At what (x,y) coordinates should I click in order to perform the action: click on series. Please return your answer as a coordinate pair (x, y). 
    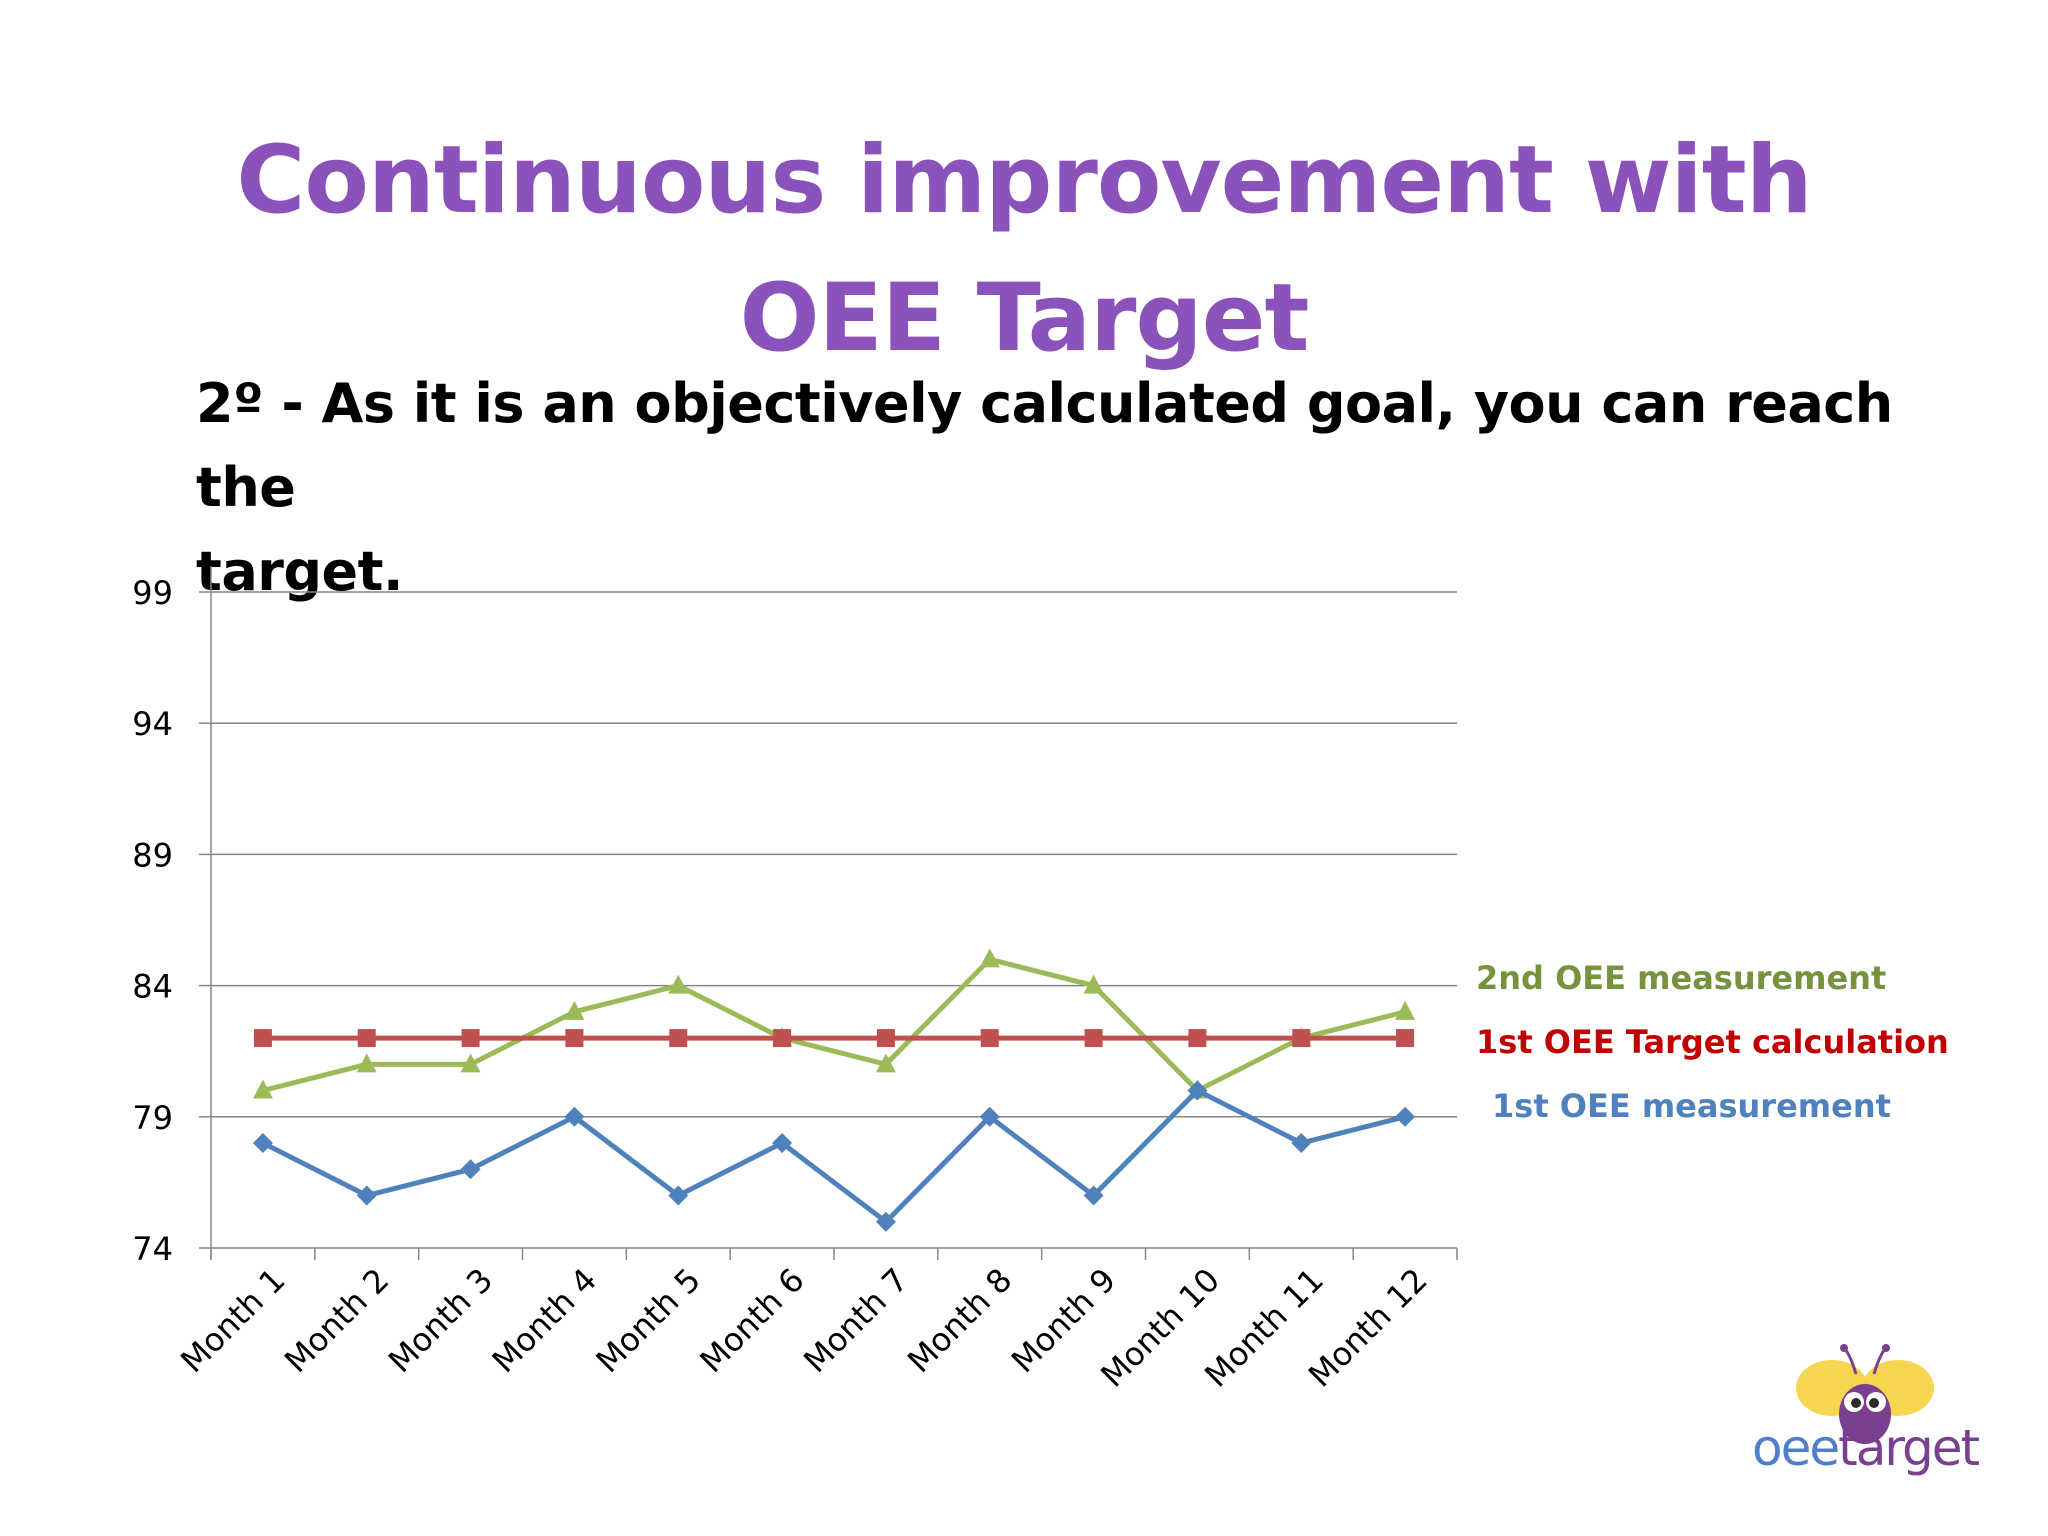
    Looking at the image, I should click on (834, 1090).